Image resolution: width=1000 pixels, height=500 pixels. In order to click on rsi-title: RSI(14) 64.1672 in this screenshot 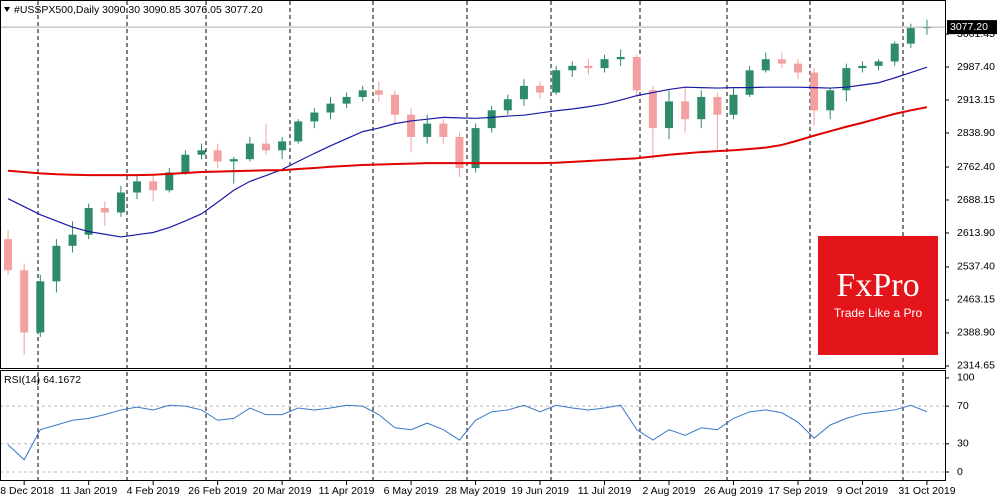, I will do `click(42, 380)`.